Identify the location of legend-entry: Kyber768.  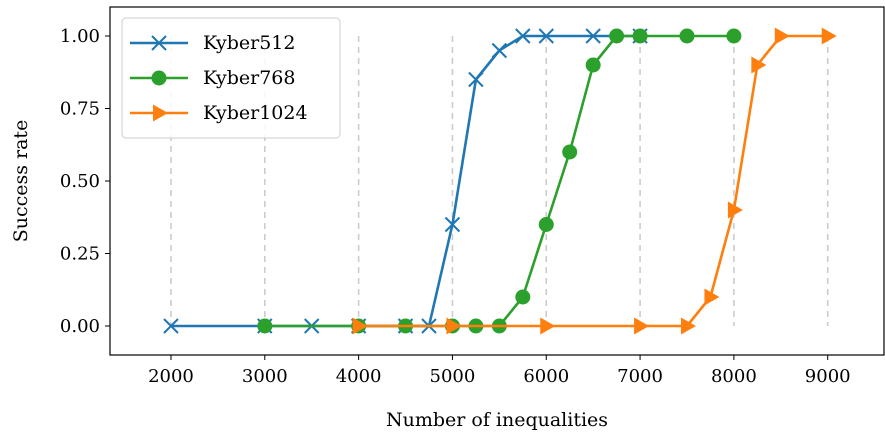
(212, 78).